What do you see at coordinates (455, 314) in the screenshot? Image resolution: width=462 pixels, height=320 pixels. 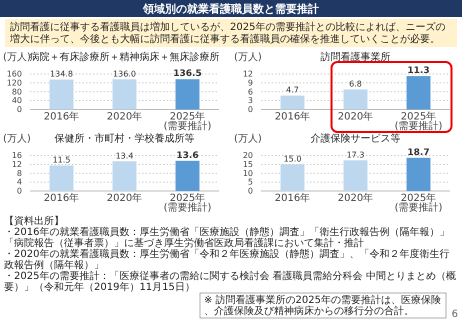 I see `text: 6` at bounding box center [455, 314].